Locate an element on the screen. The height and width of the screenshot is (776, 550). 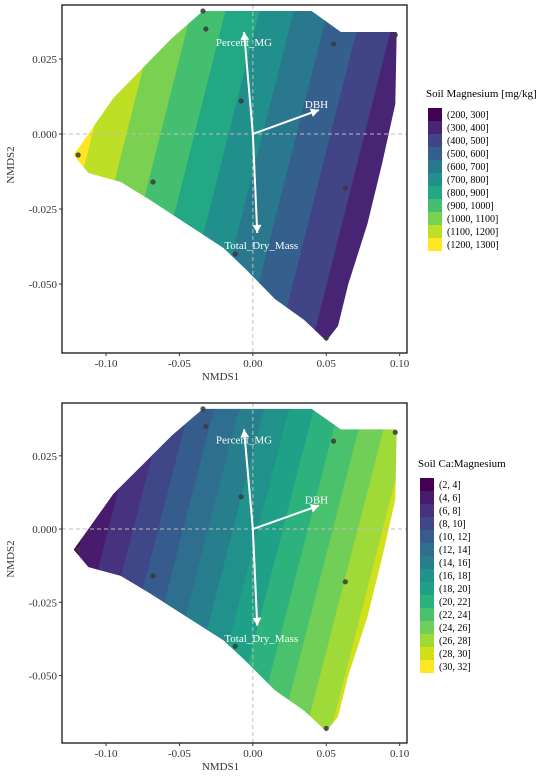
legend-entry: (12, 14] is located at coordinates (455, 550).